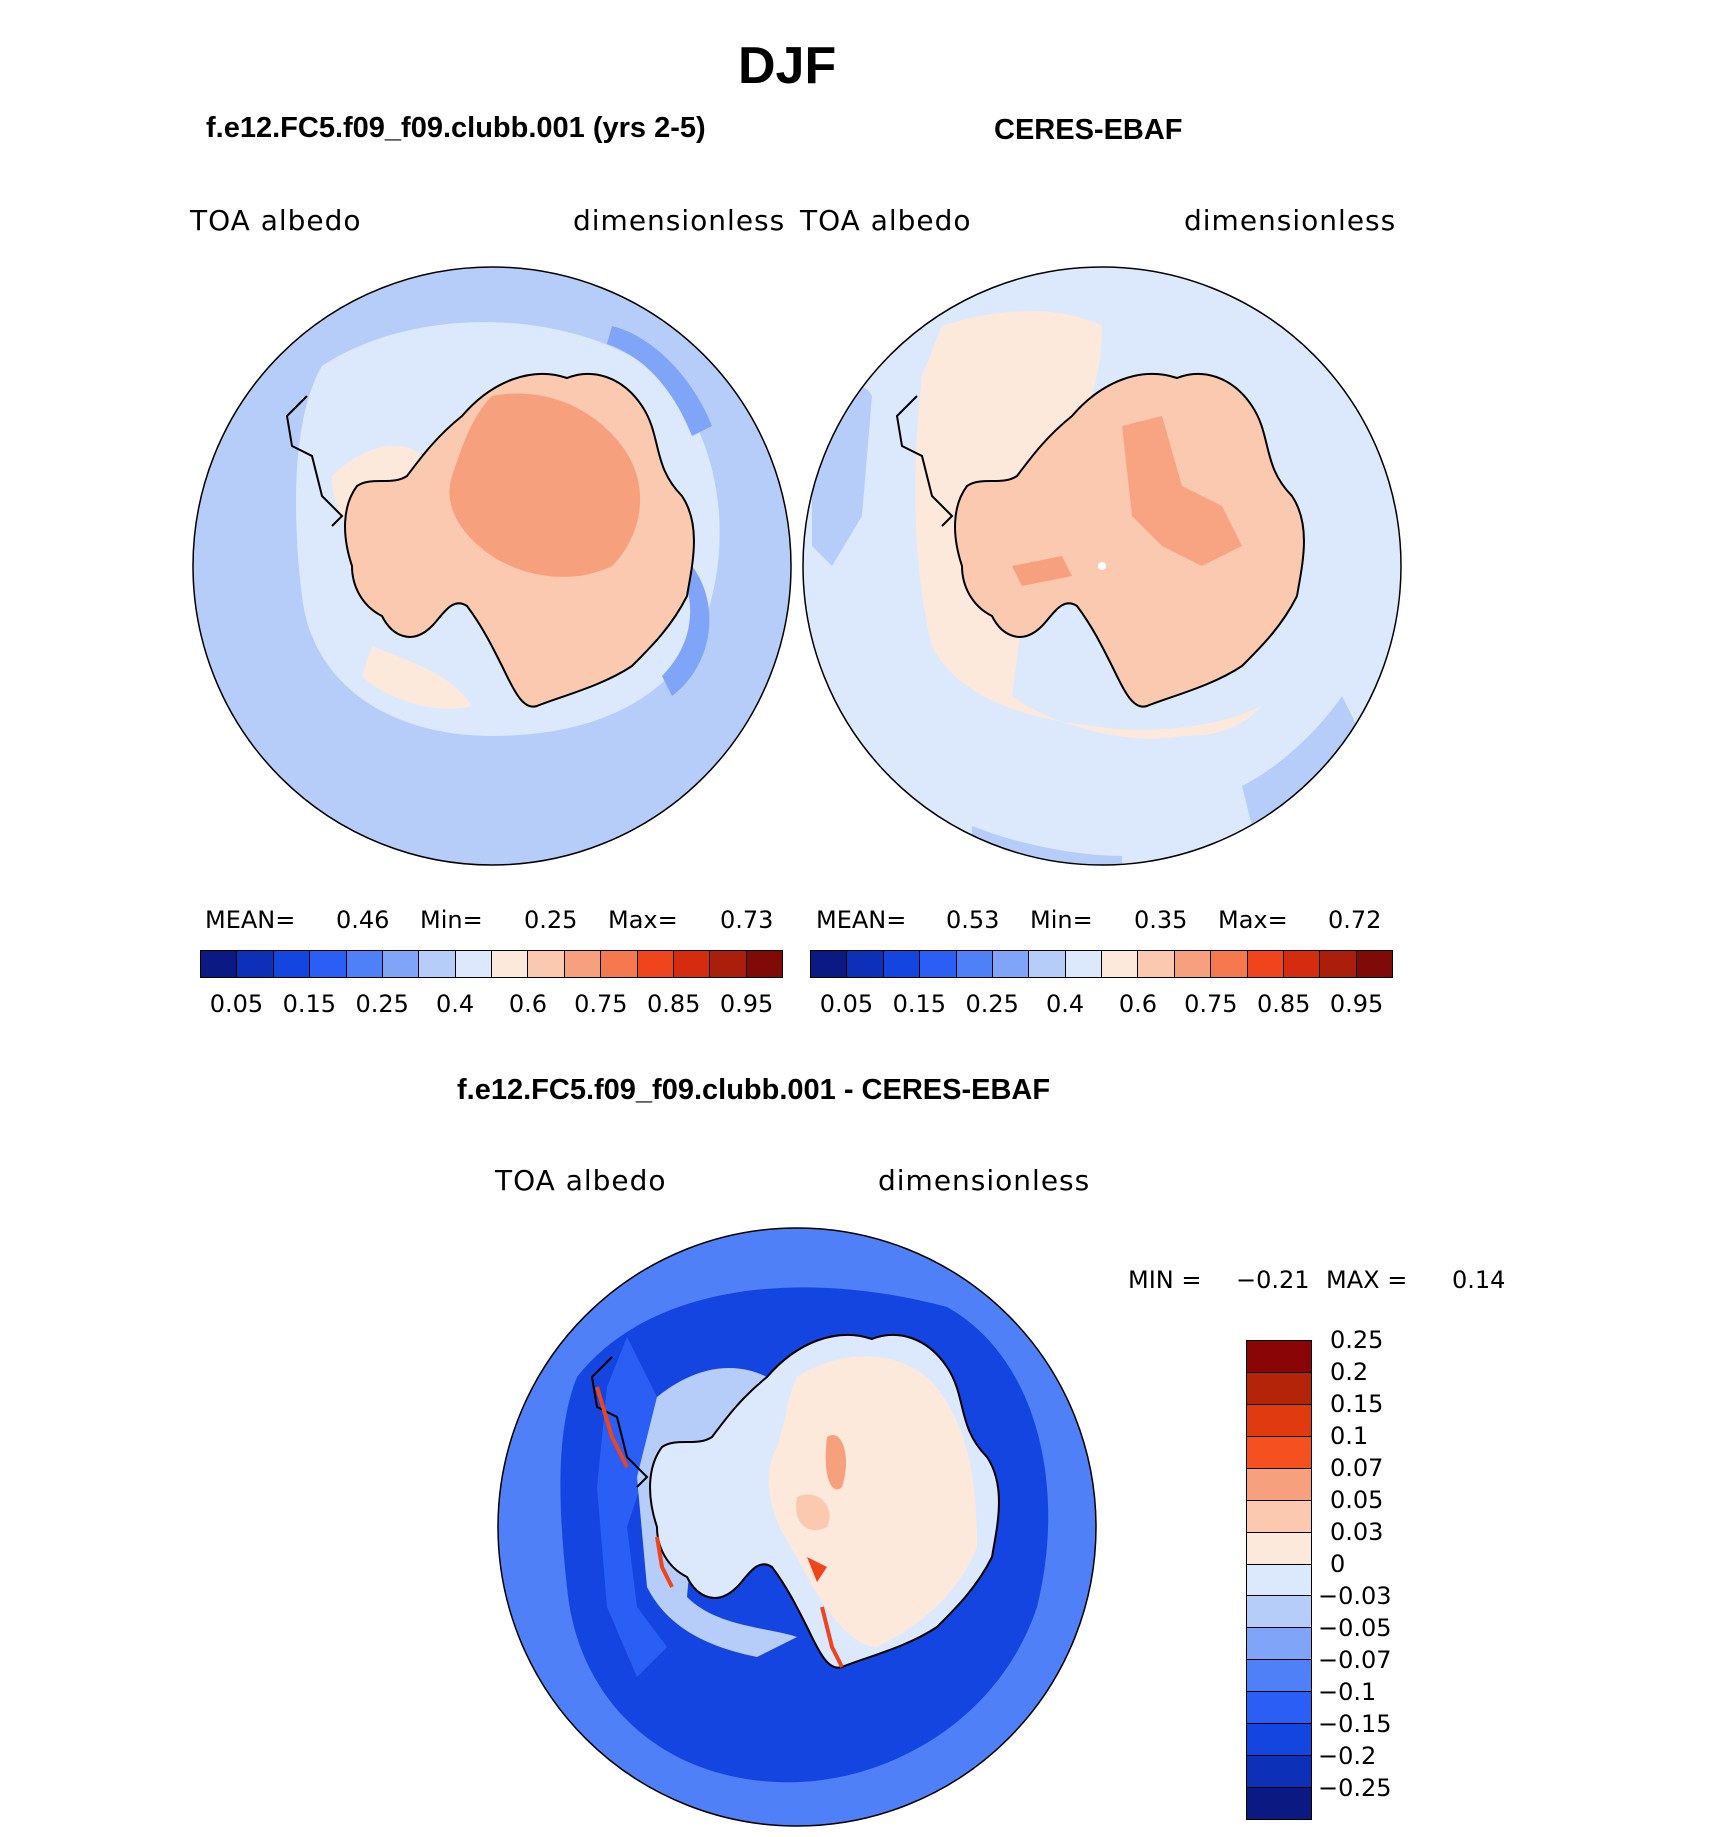 The width and height of the screenshot is (1710, 1837). Describe the element at coordinates (1347, 1756) in the screenshot. I see `colorbar-tick-label: −0.2` at that location.